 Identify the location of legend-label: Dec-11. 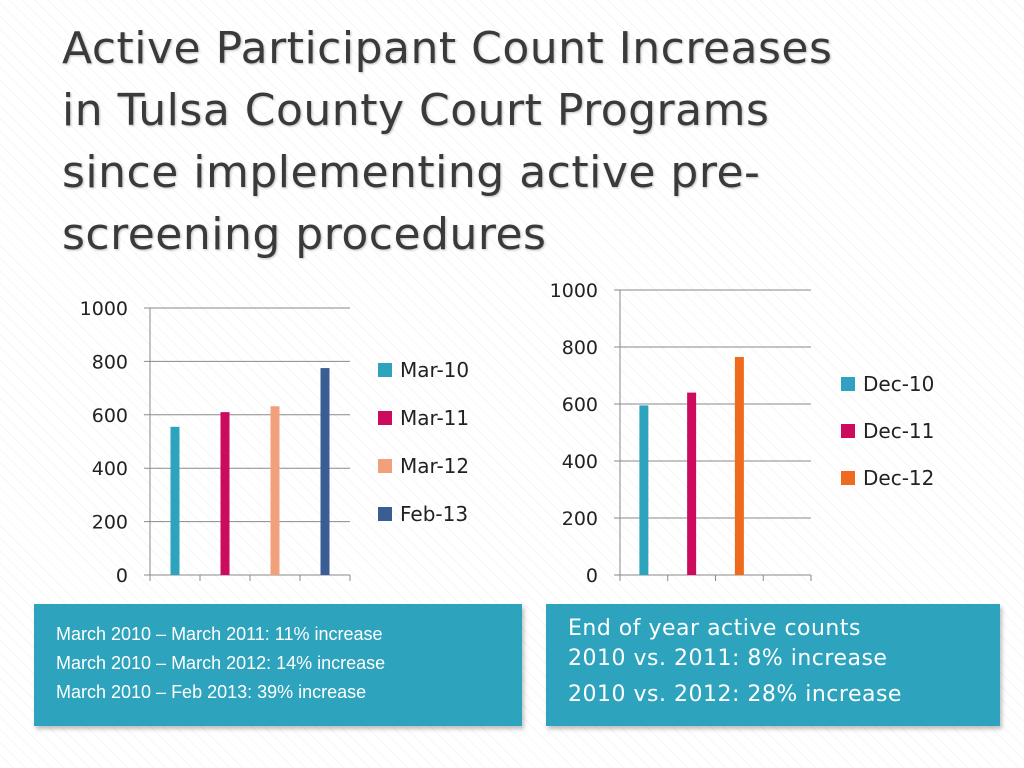
(898, 431).